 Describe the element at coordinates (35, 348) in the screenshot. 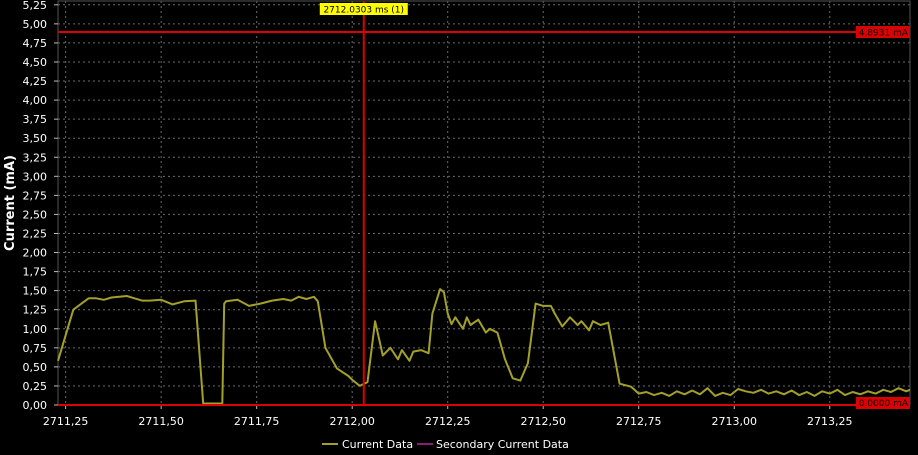

I see `y-tick-label: 0,75` at that location.